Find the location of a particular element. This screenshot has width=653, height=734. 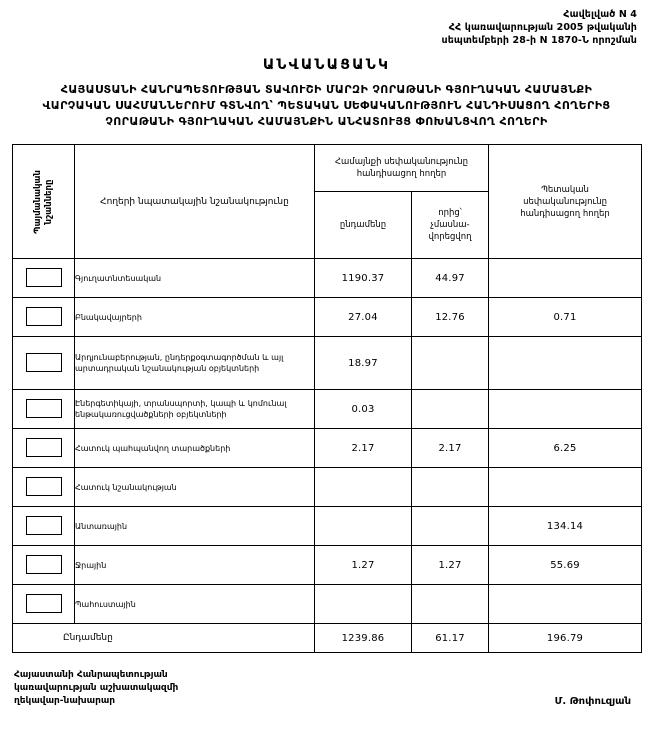

table-row: Պահուստային is located at coordinates (327, 604).